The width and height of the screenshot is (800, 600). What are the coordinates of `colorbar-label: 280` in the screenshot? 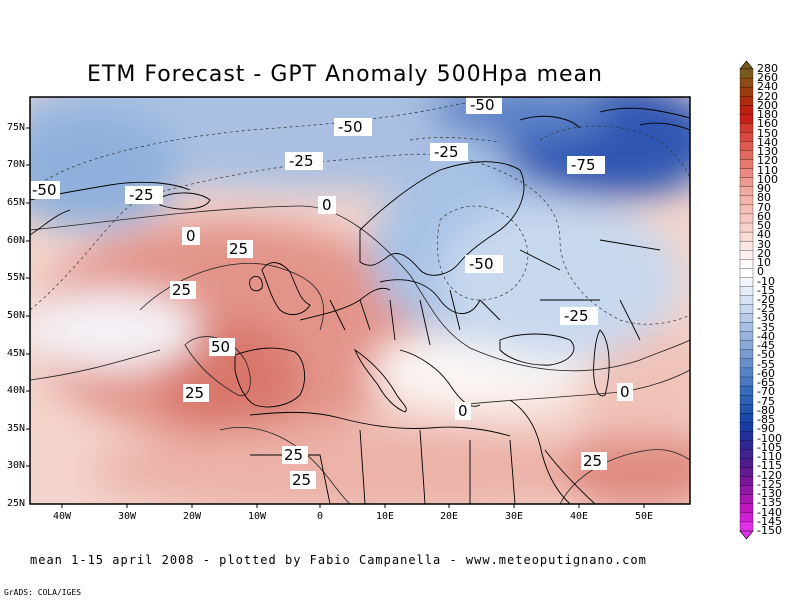 It's located at (767, 68).